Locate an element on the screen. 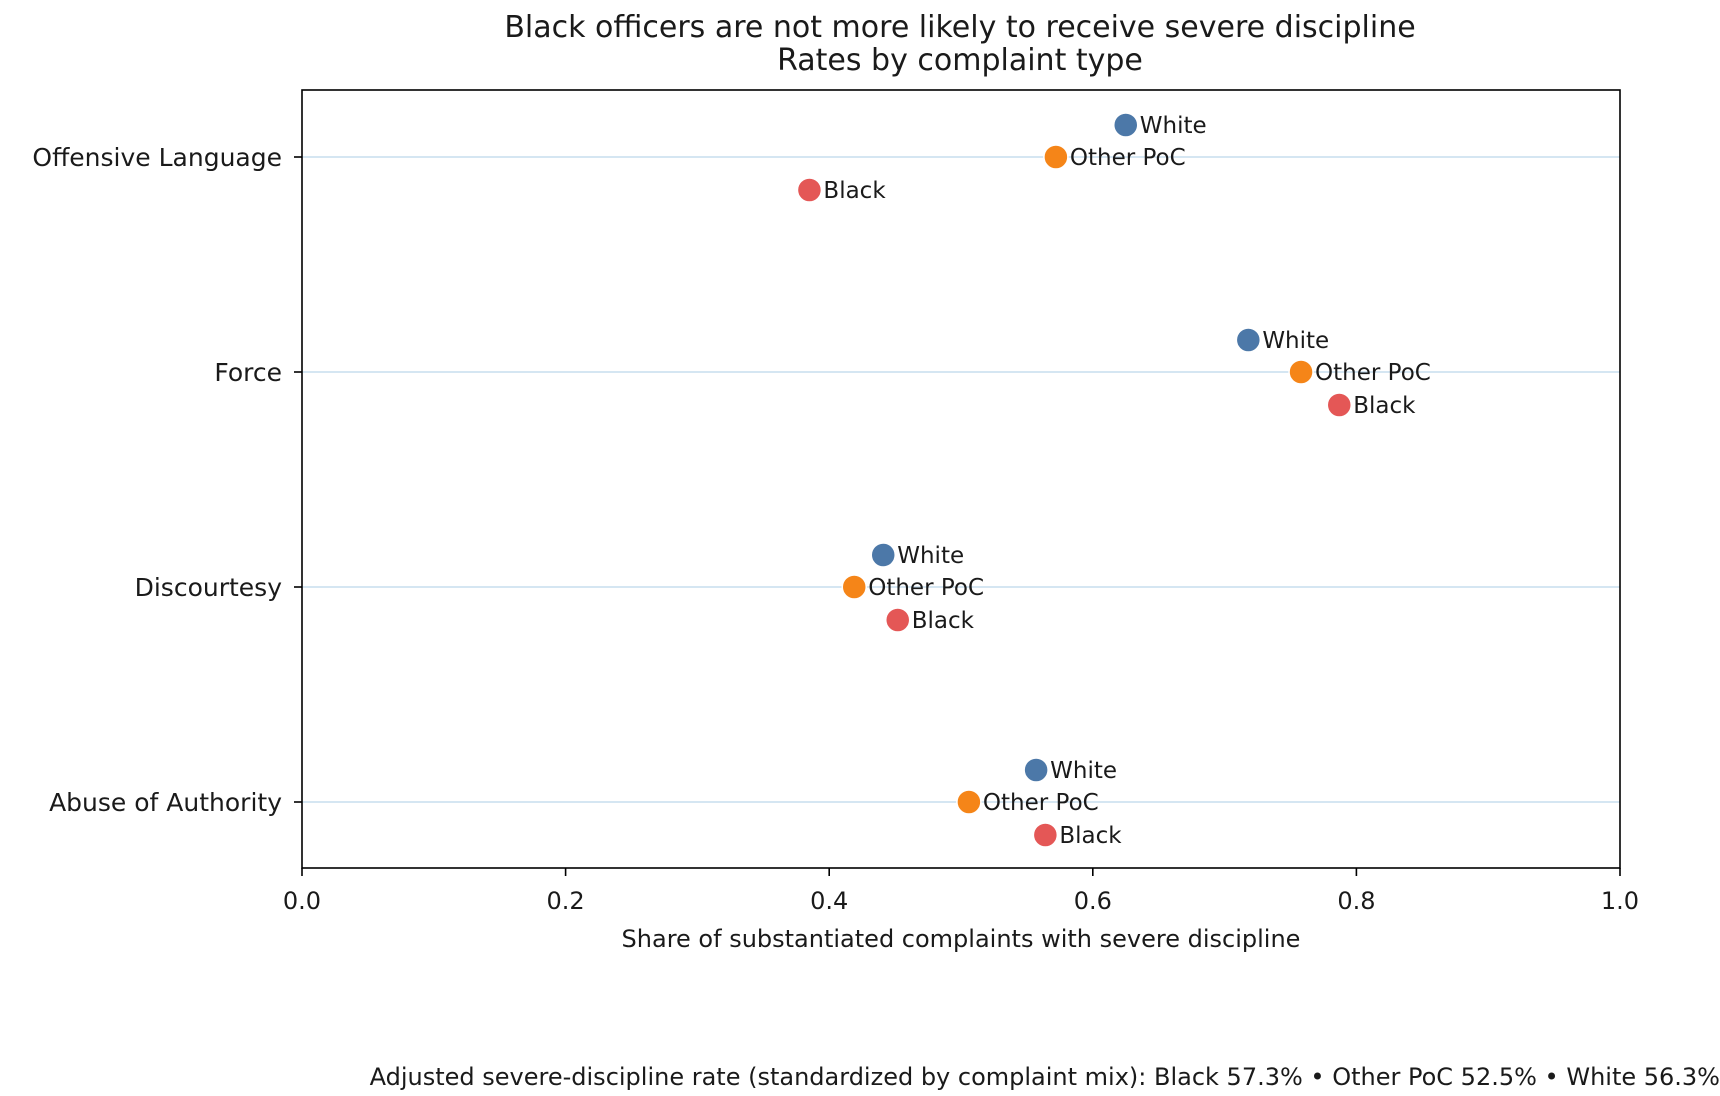  x-tick-label: 0.0 is located at coordinates (302, 901).